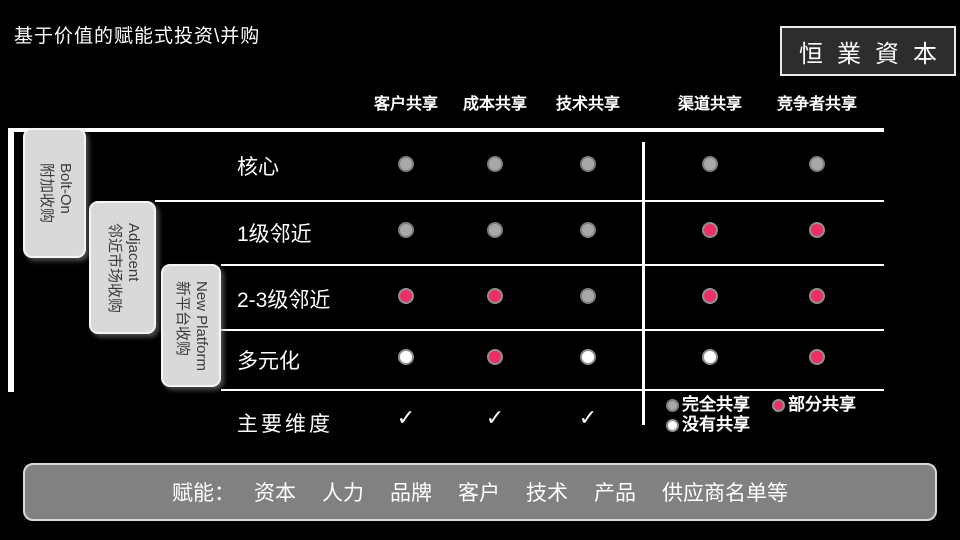 Image resolution: width=960 pixels, height=540 pixels. I want to click on table-left-bar, so click(11, 260).